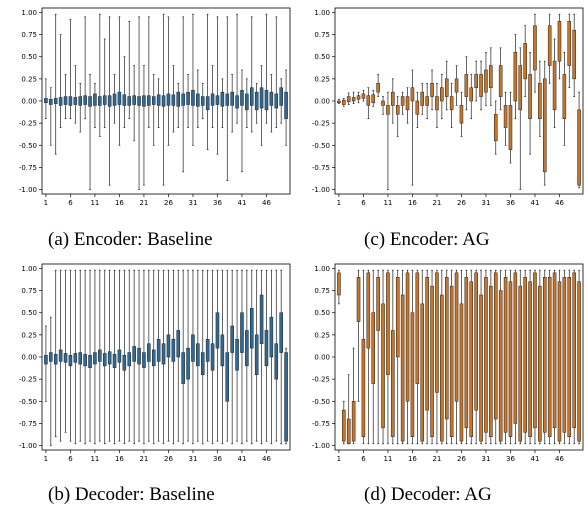 This screenshot has height=508, width=587. What do you see at coordinates (29, 57) in the screenshot?
I see `y-tick-label: 0.50` at bounding box center [29, 57].